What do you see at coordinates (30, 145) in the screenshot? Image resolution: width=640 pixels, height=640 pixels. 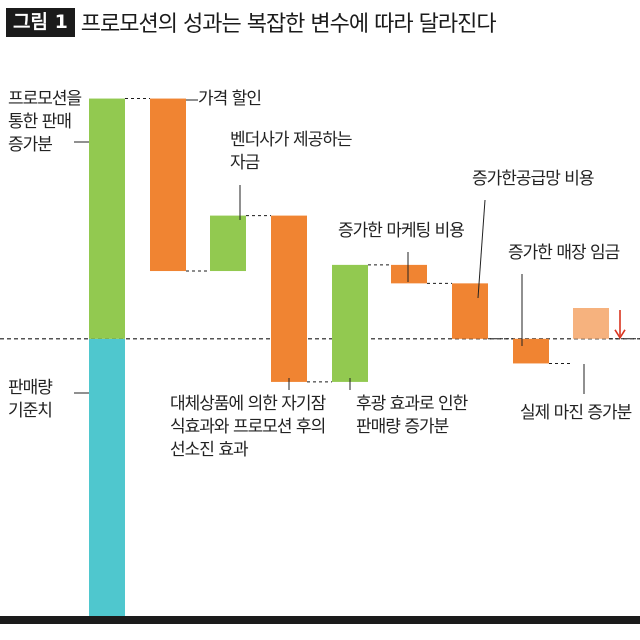 I see `label-step-1-line-3: 증가분` at bounding box center [30, 145].